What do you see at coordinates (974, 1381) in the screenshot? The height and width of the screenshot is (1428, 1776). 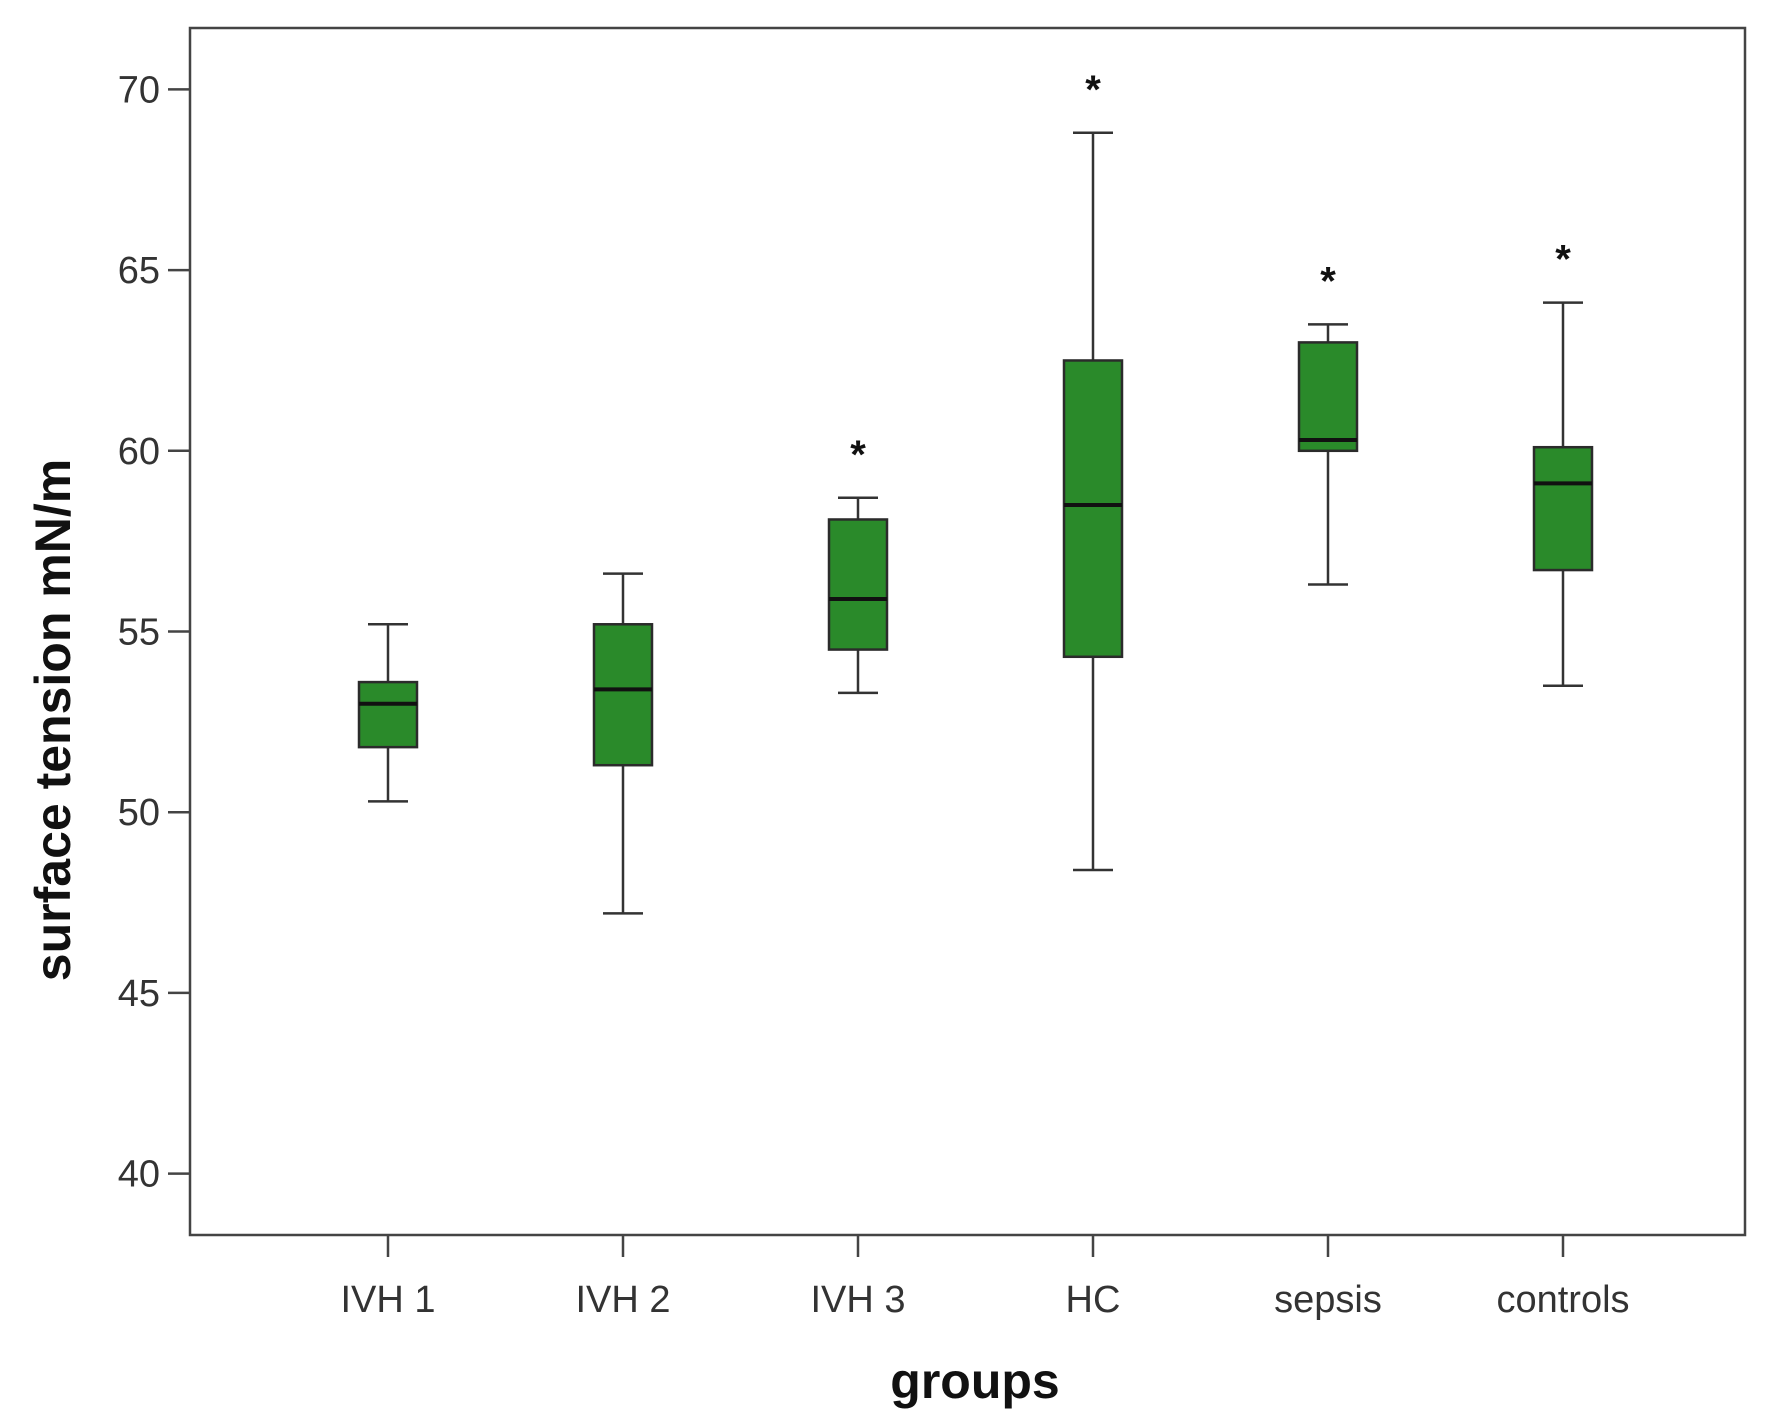 I see `x-axis-title: groups` at bounding box center [974, 1381].